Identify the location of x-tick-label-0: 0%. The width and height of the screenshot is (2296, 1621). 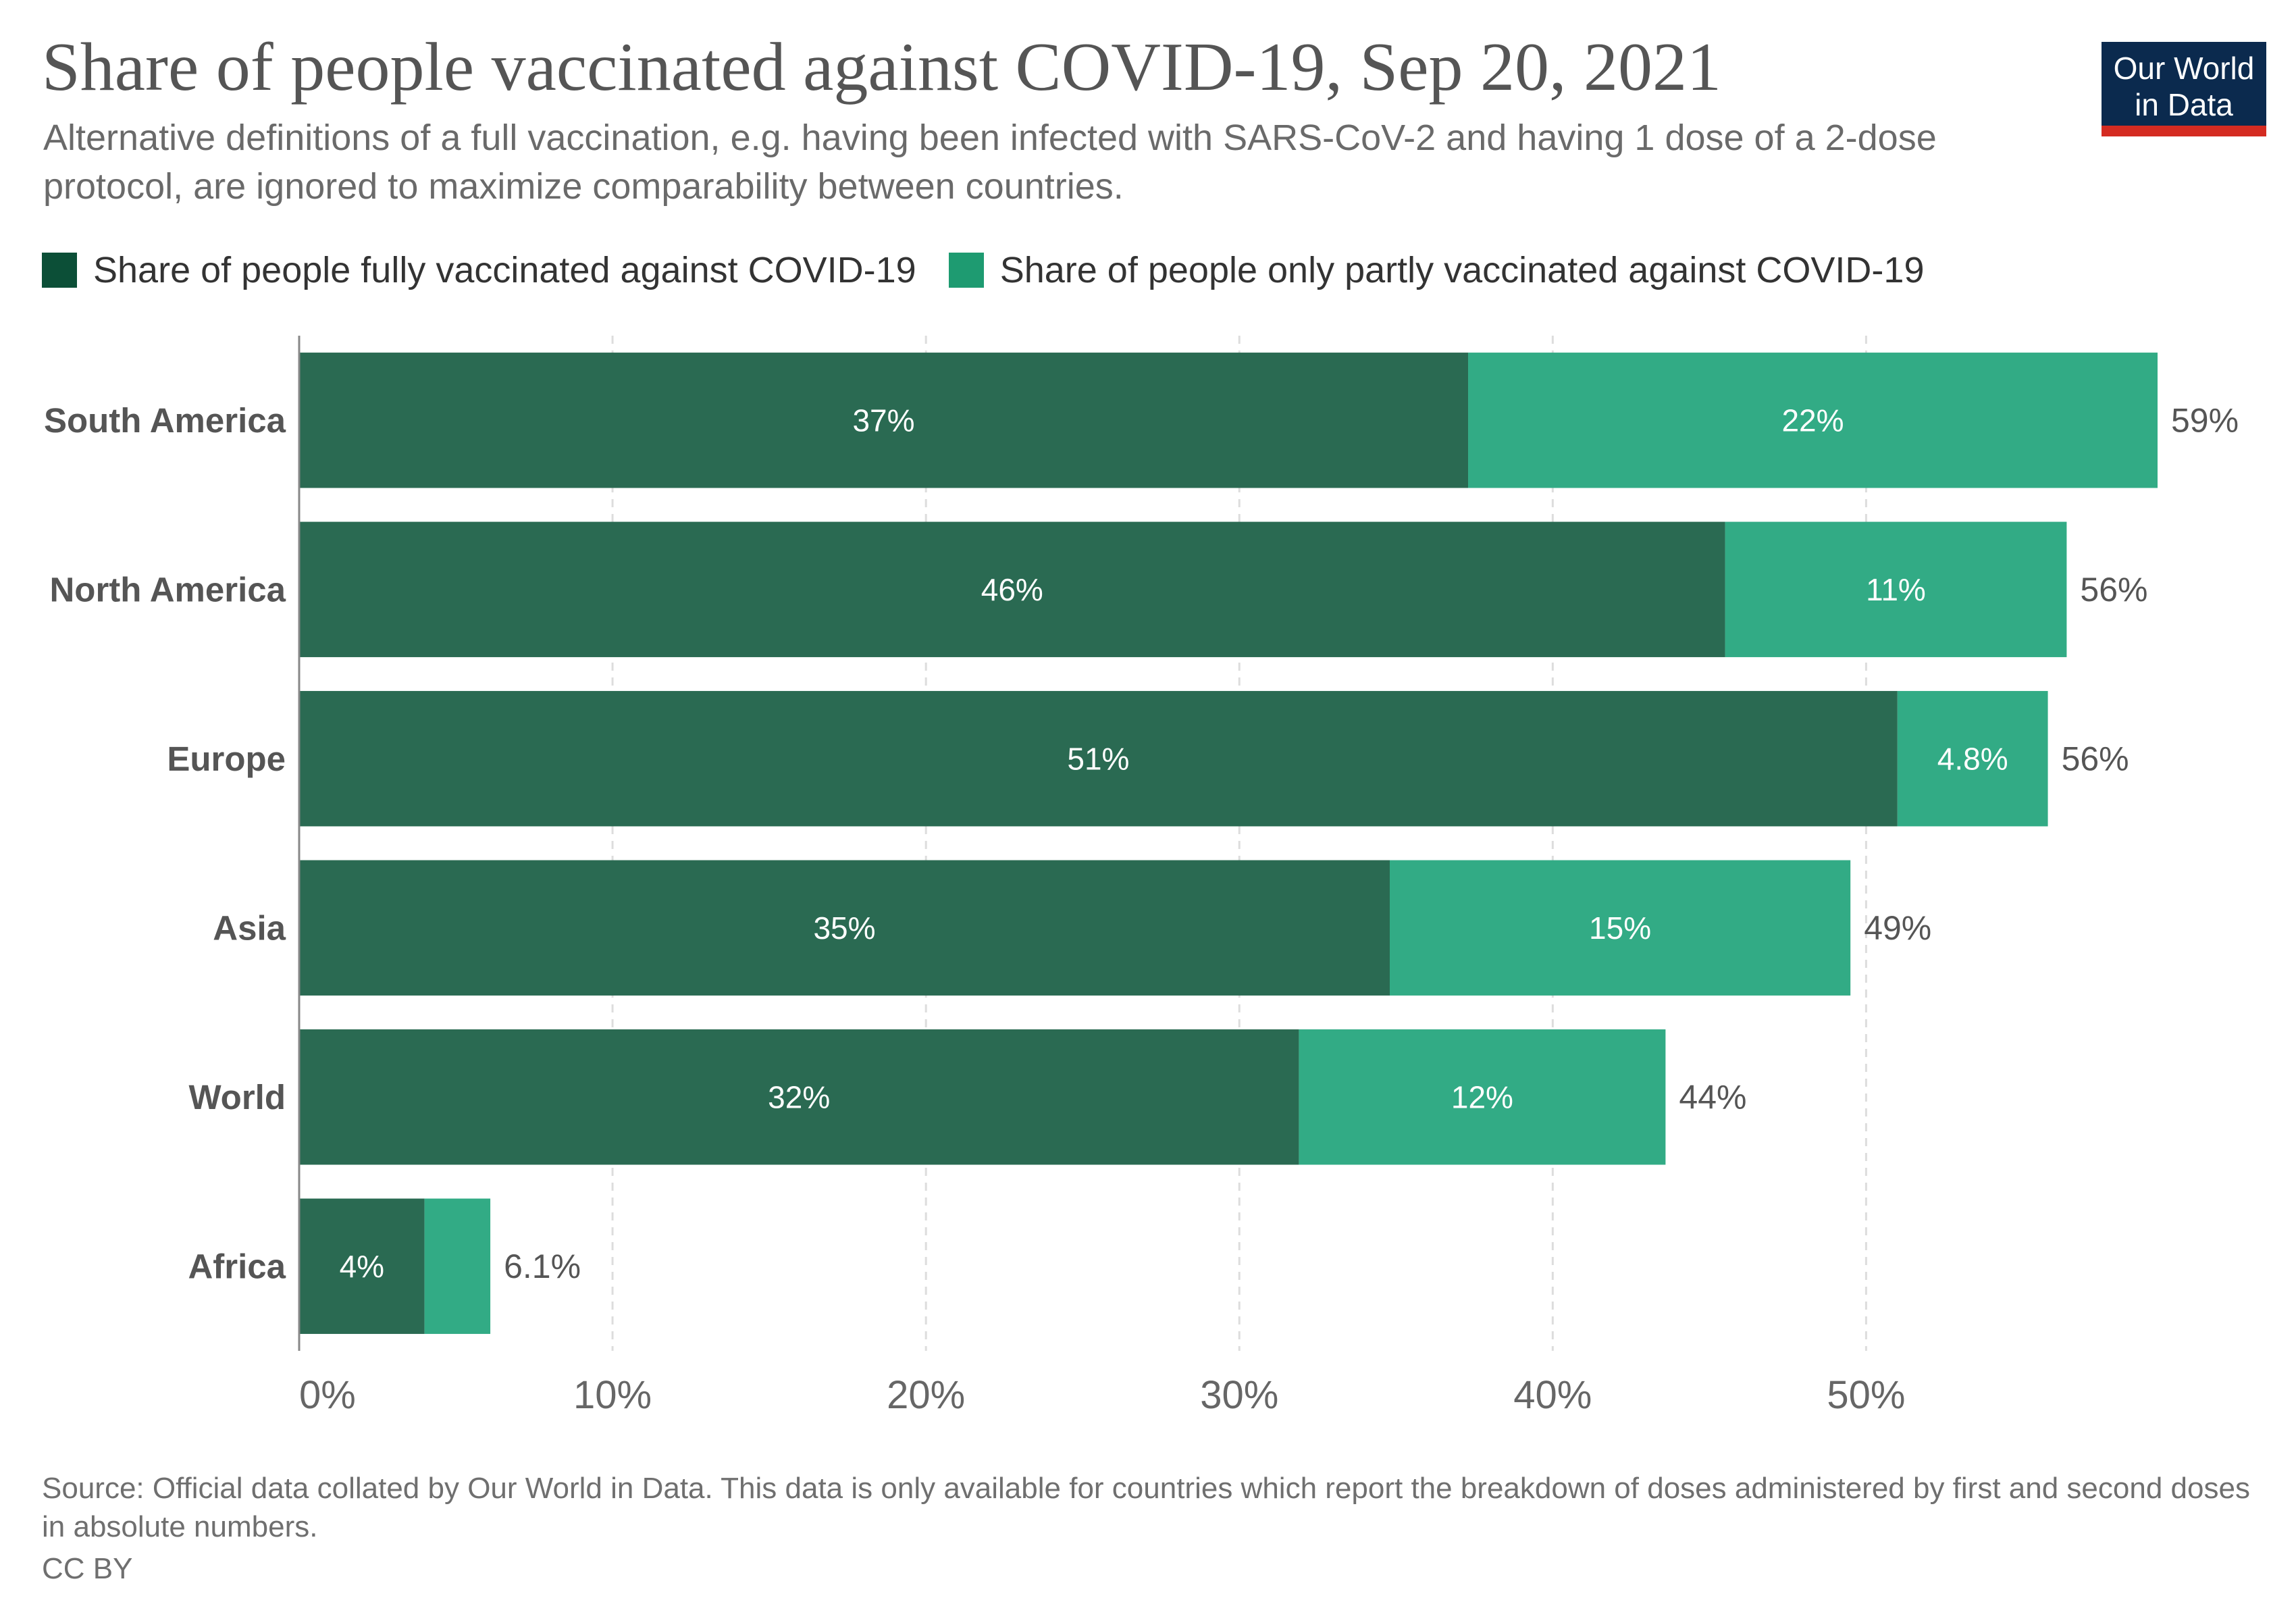
(327, 1395).